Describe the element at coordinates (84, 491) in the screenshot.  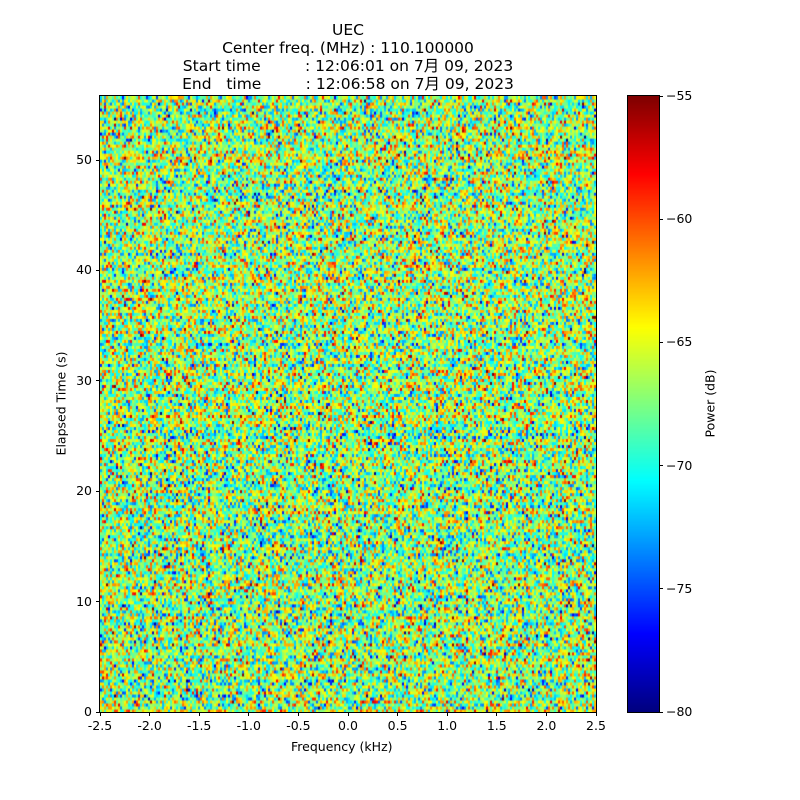
I see `y-tick-label: 20` at that location.